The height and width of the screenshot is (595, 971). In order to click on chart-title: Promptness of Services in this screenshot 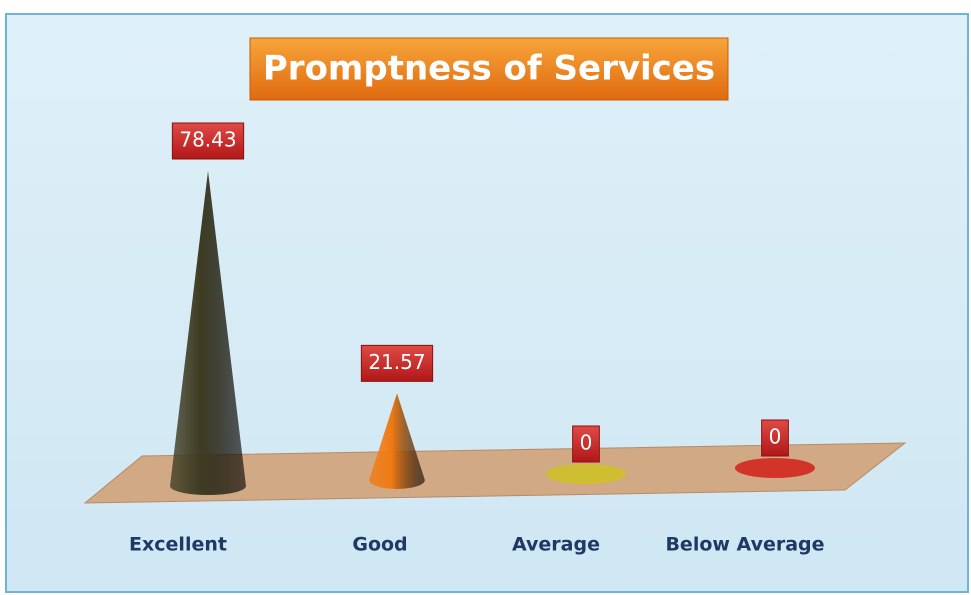, I will do `click(489, 69)`.